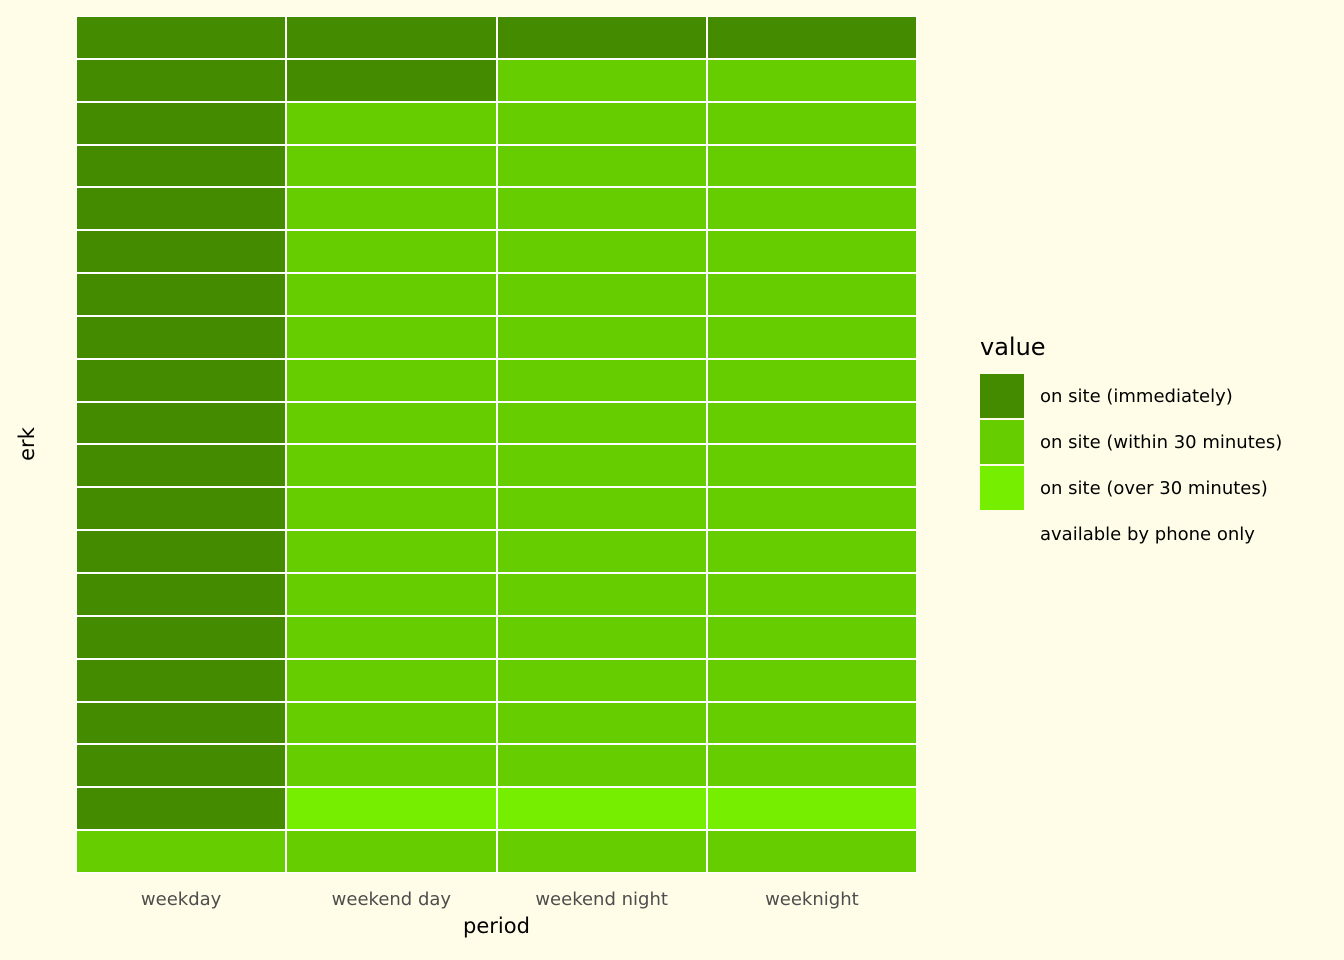 Image resolution: width=1344 pixels, height=960 pixels. I want to click on y-axis-title: erk, so click(27, 444).